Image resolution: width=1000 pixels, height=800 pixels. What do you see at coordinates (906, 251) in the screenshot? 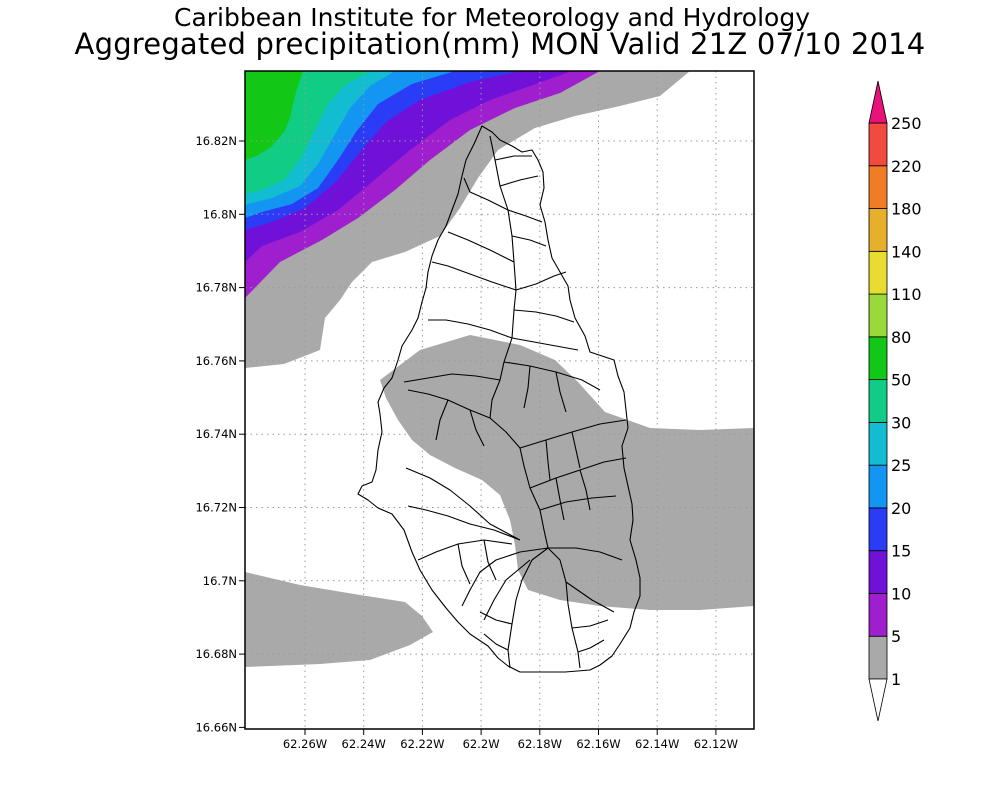
I see `colorbar-label: 140` at bounding box center [906, 251].